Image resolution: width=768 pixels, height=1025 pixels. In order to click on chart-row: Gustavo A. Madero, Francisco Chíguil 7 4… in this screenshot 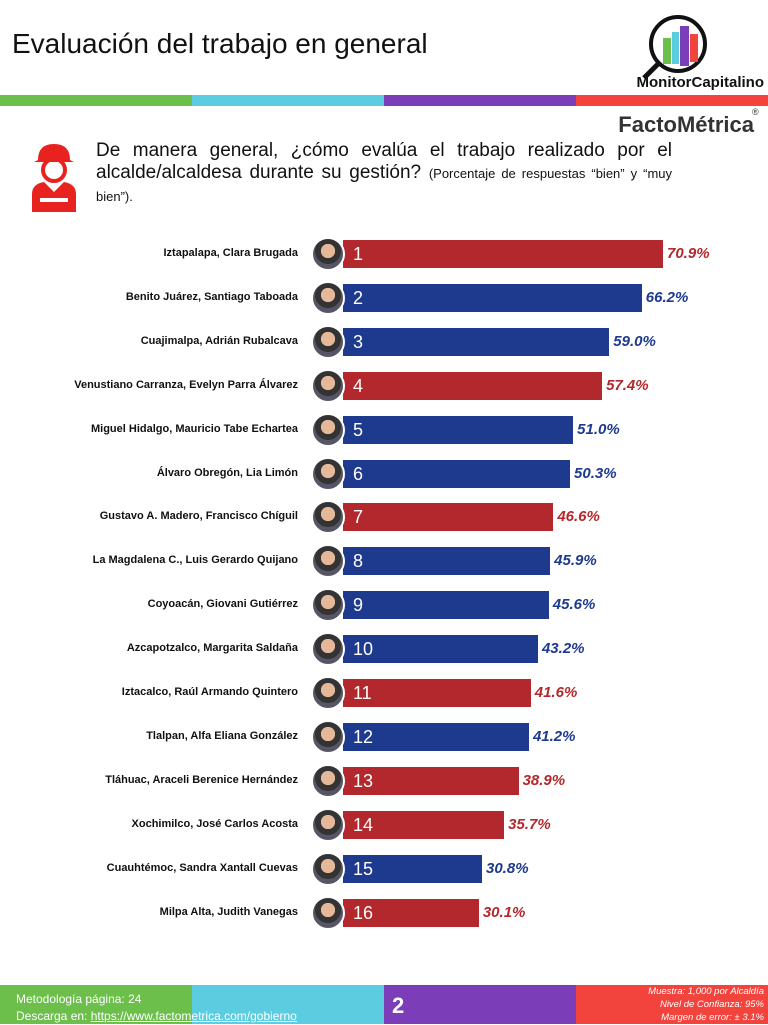, I will do `click(384, 517)`.